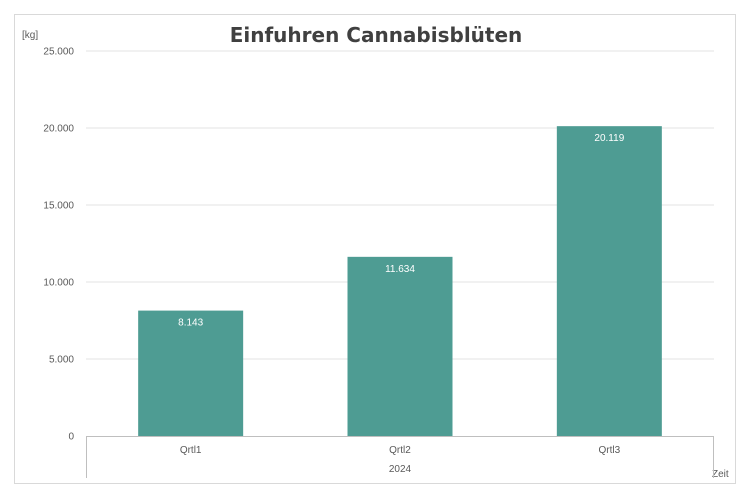 This screenshot has height=500, width=750. I want to click on x-tick-label: Qrtl1, so click(191, 450).